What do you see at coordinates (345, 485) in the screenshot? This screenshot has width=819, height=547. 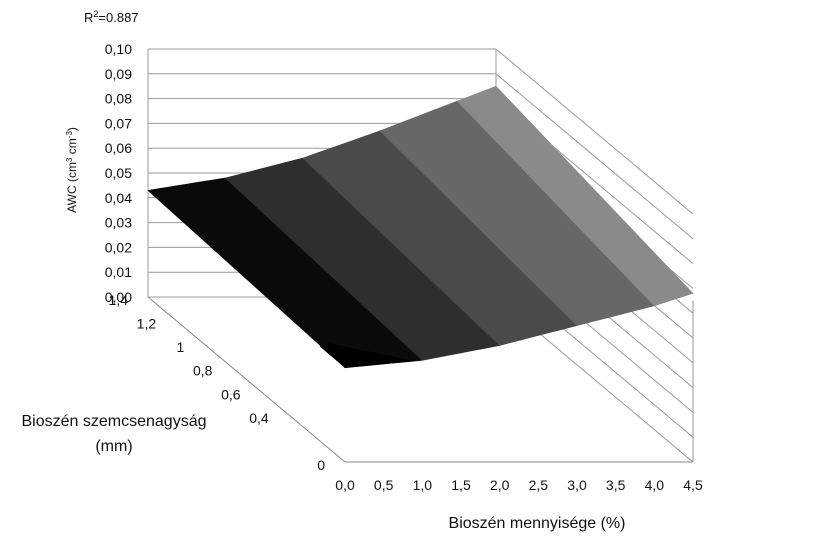 I see `amount-tick-label: 0,0` at bounding box center [345, 485].